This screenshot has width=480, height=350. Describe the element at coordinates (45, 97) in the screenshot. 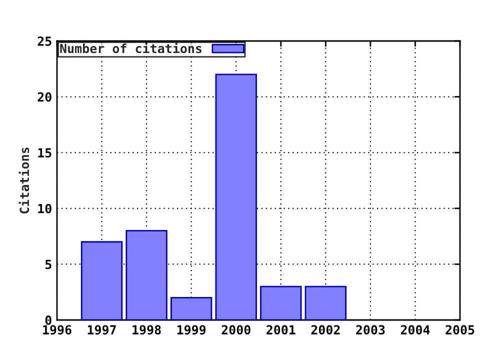

I see `y-tick-label: 20` at that location.